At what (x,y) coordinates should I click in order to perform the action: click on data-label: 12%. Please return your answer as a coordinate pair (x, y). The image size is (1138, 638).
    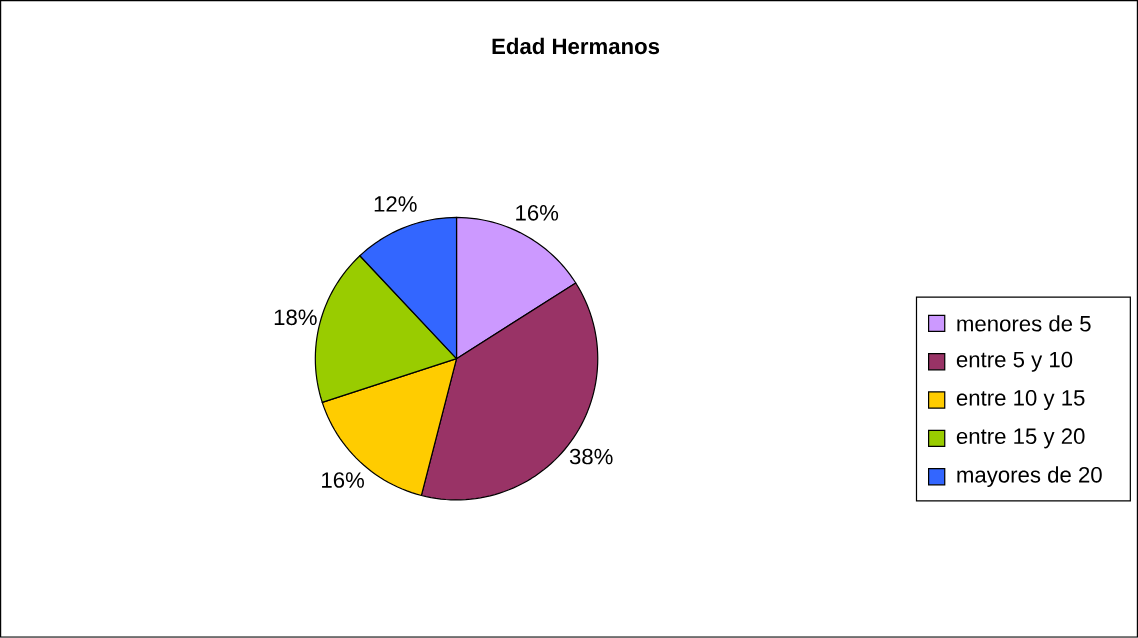
    Looking at the image, I should click on (395, 204).